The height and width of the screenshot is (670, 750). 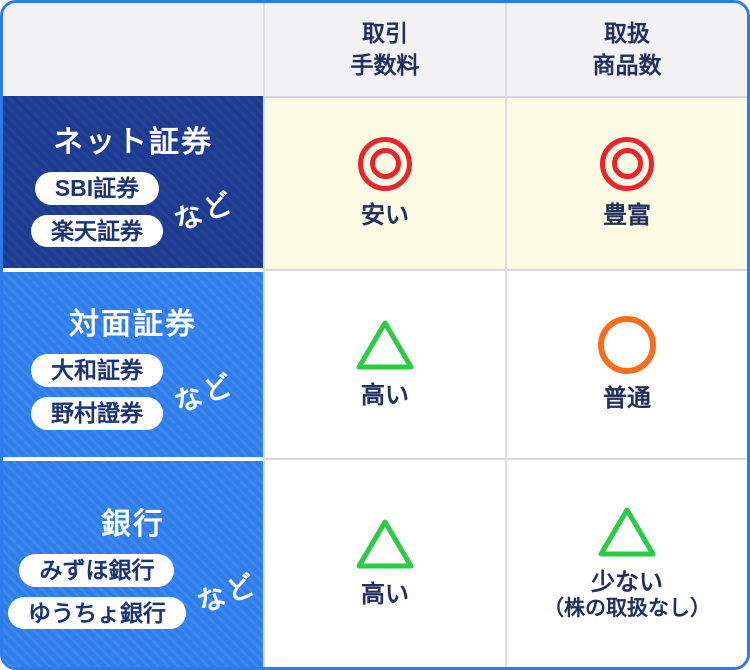 I want to click on example-pills: SBI証券 楽天証券, so click(x=96, y=209).